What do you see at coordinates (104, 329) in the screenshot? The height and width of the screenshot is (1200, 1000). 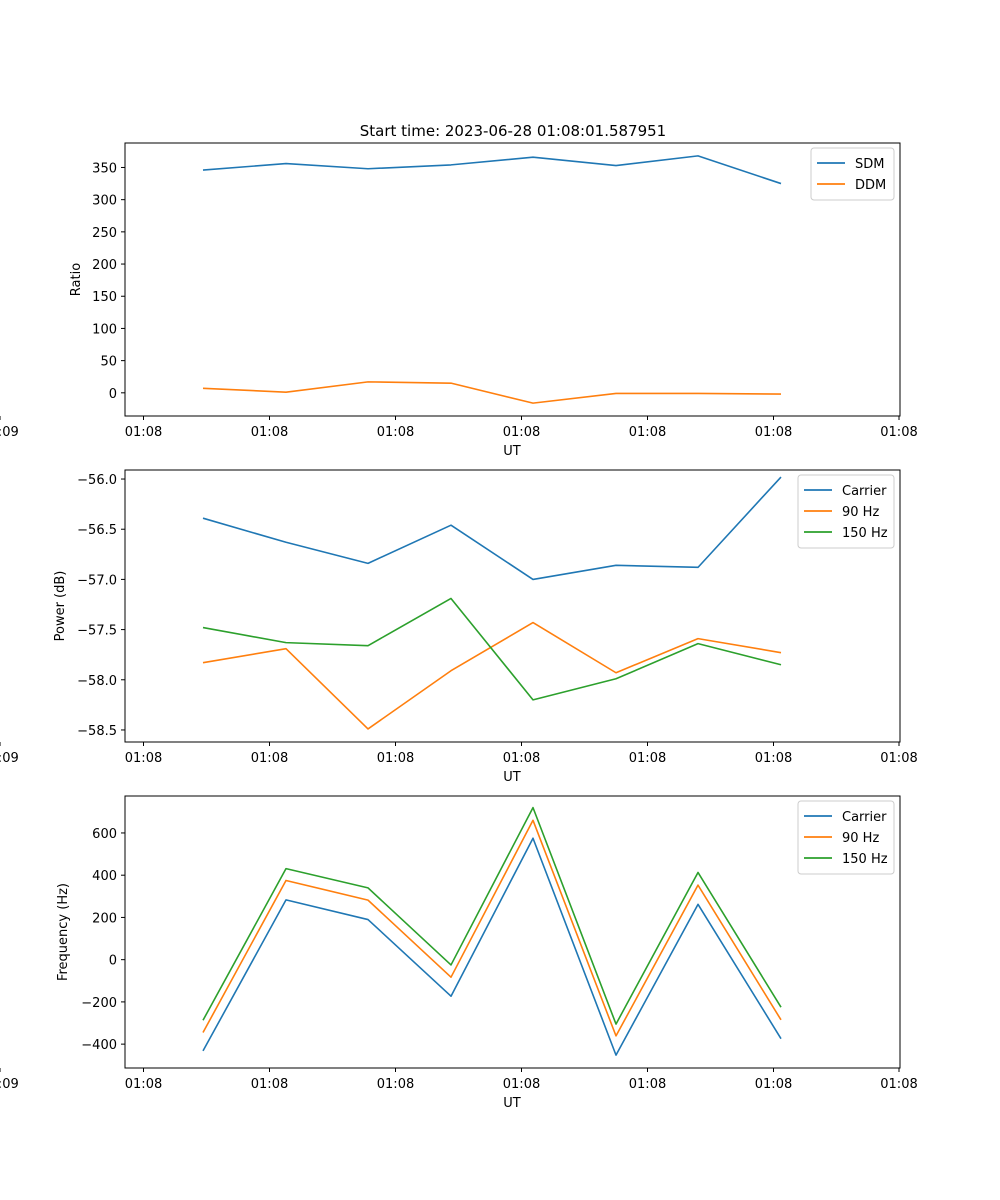 I see `y-tick-label: 100` at bounding box center [104, 329].